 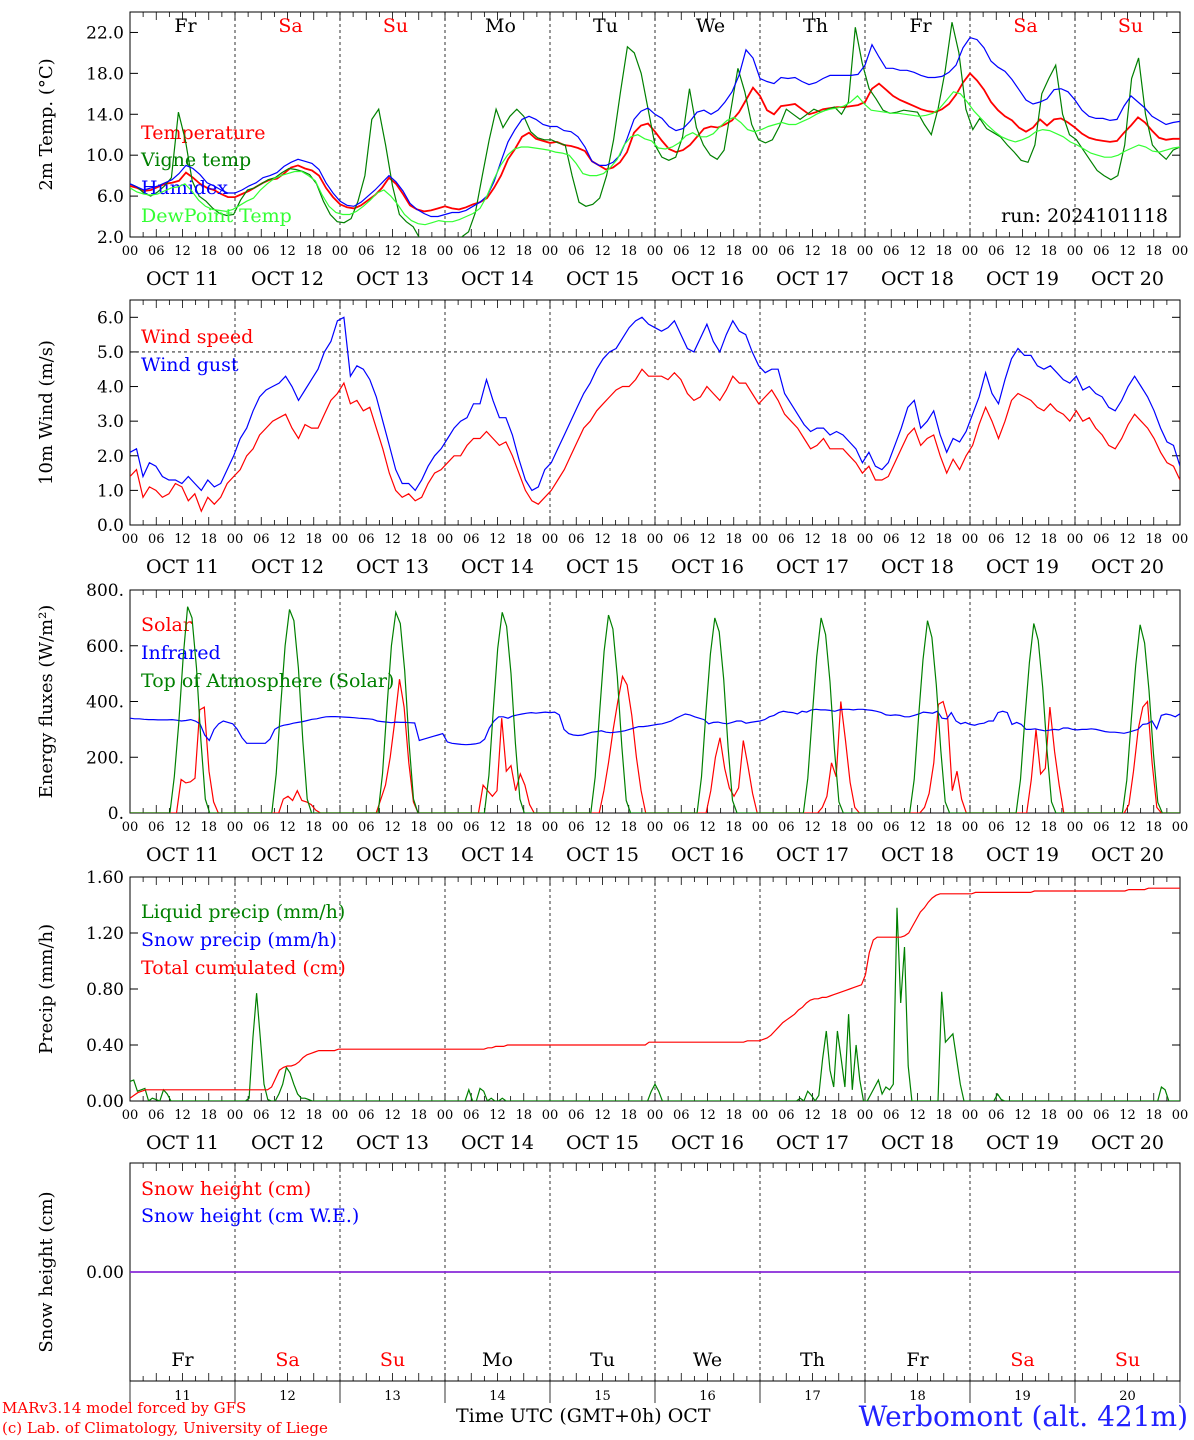 I want to click on y-axis-title: Precip (mm/h), so click(x=46, y=989).